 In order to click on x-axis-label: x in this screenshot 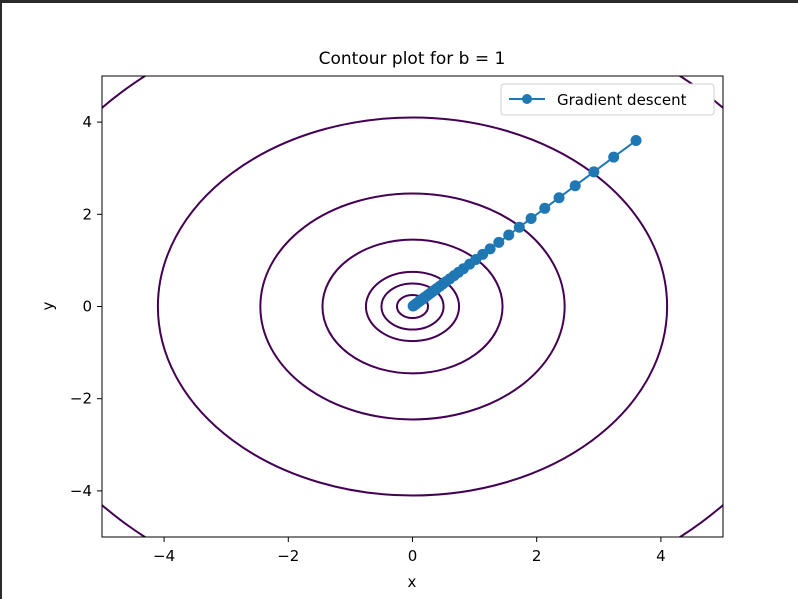, I will do `click(412, 582)`.